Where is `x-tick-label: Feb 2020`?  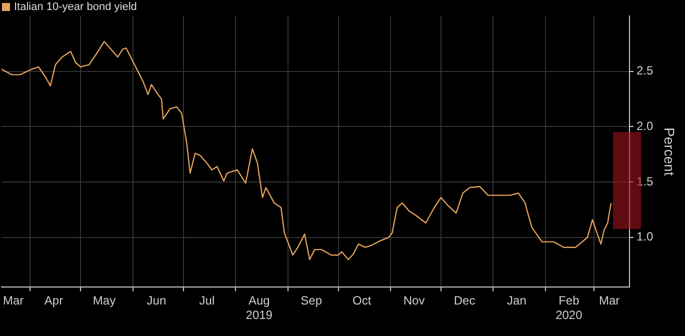 x-tick-label: Feb 2020 is located at coordinates (569, 308).